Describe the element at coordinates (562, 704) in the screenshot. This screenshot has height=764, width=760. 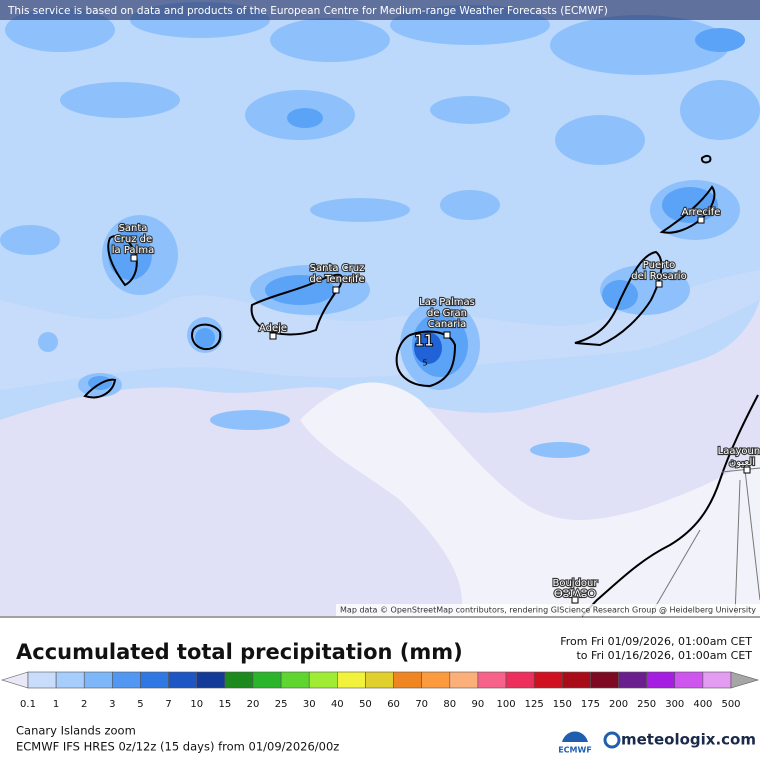
I see `legend-label: 150` at that location.